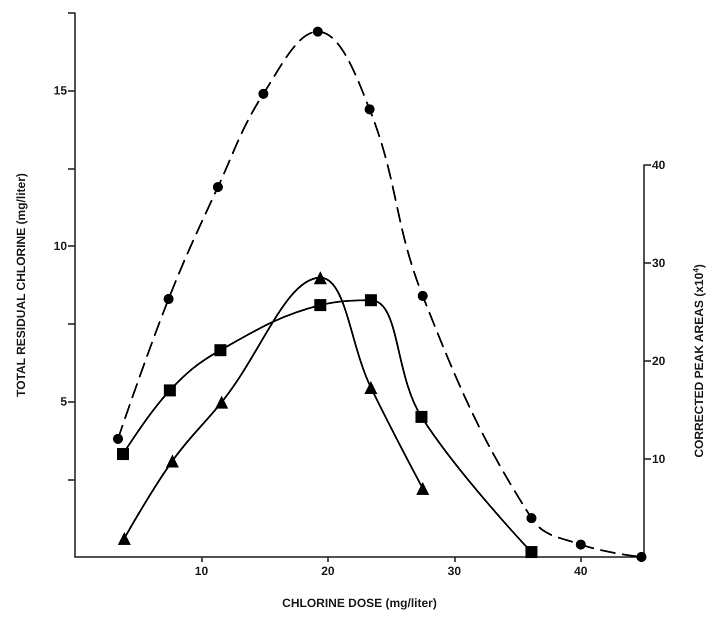 The width and height of the screenshot is (719, 621). Describe the element at coordinates (659, 165) in the screenshot. I see `y2-tick-label: 40` at that location.